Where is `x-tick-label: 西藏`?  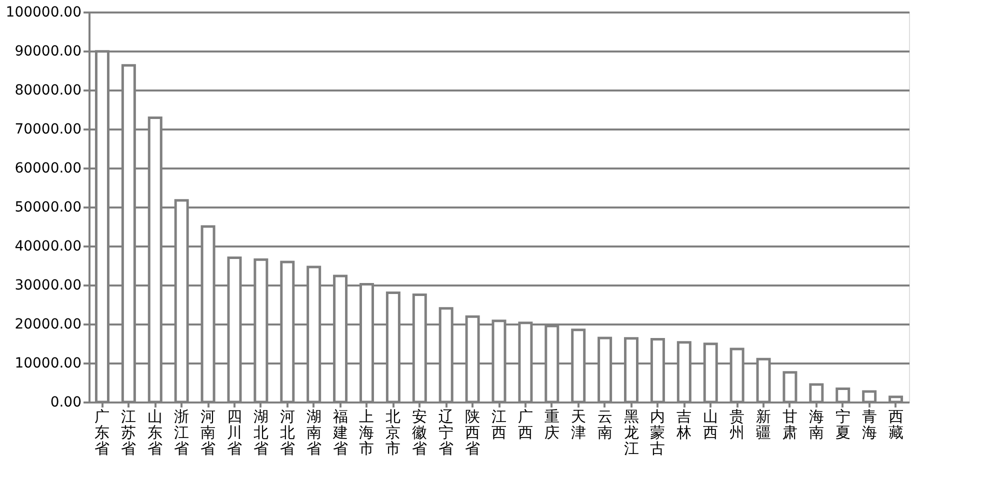 x-tick-label: 西藏 is located at coordinates (896, 425).